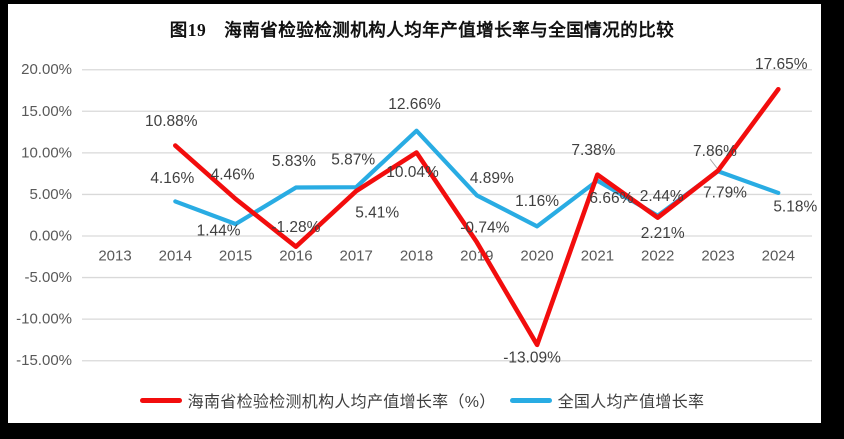 The image size is (844, 439). I want to click on data-label: 4.16%, so click(172, 178).